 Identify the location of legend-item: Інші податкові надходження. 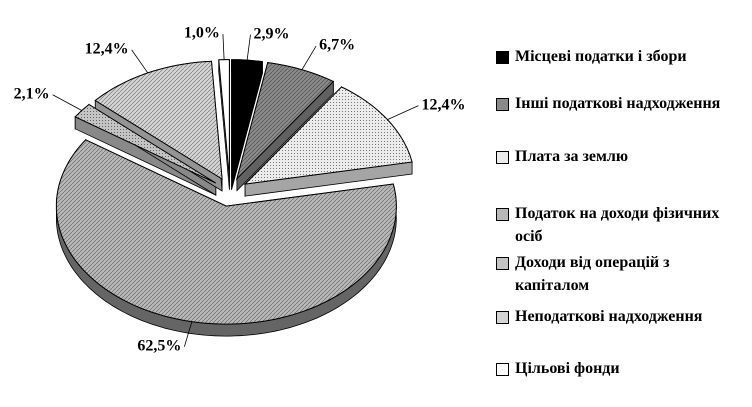
(621, 103).